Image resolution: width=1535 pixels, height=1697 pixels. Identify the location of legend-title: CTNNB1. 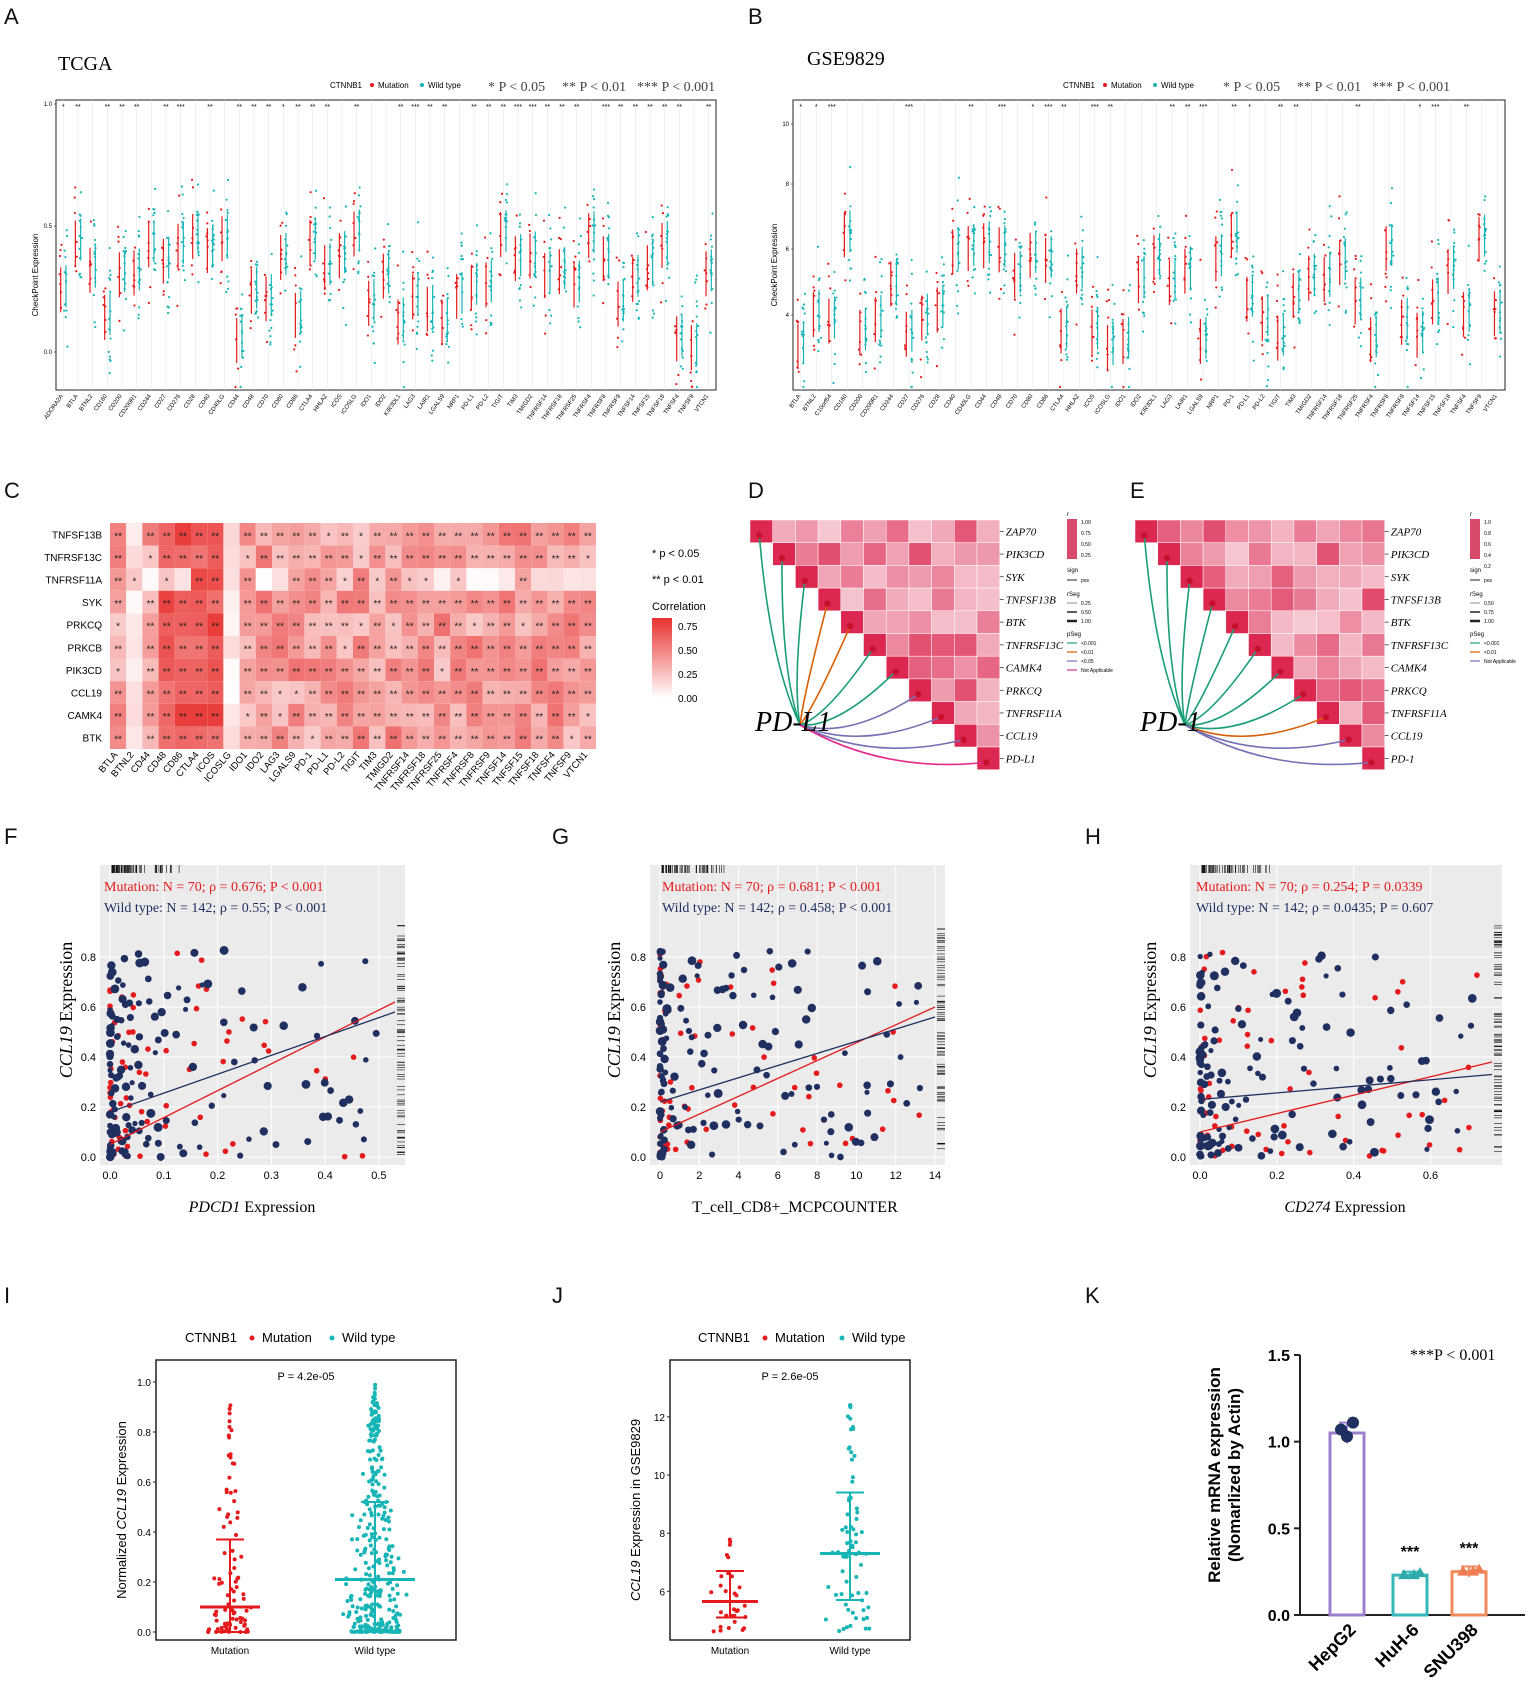
(346, 85).